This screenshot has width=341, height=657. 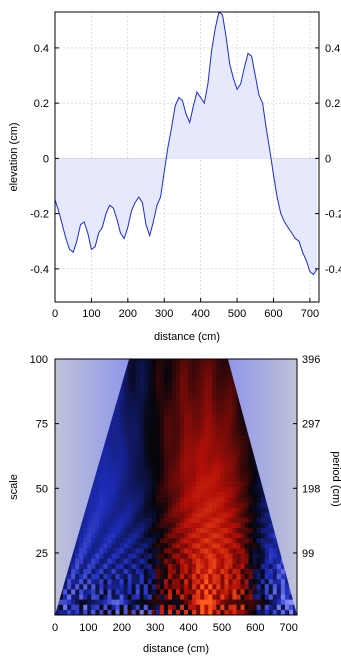 What do you see at coordinates (92, 487) in the screenshot?
I see `cone-of-influence-left` at bounding box center [92, 487].